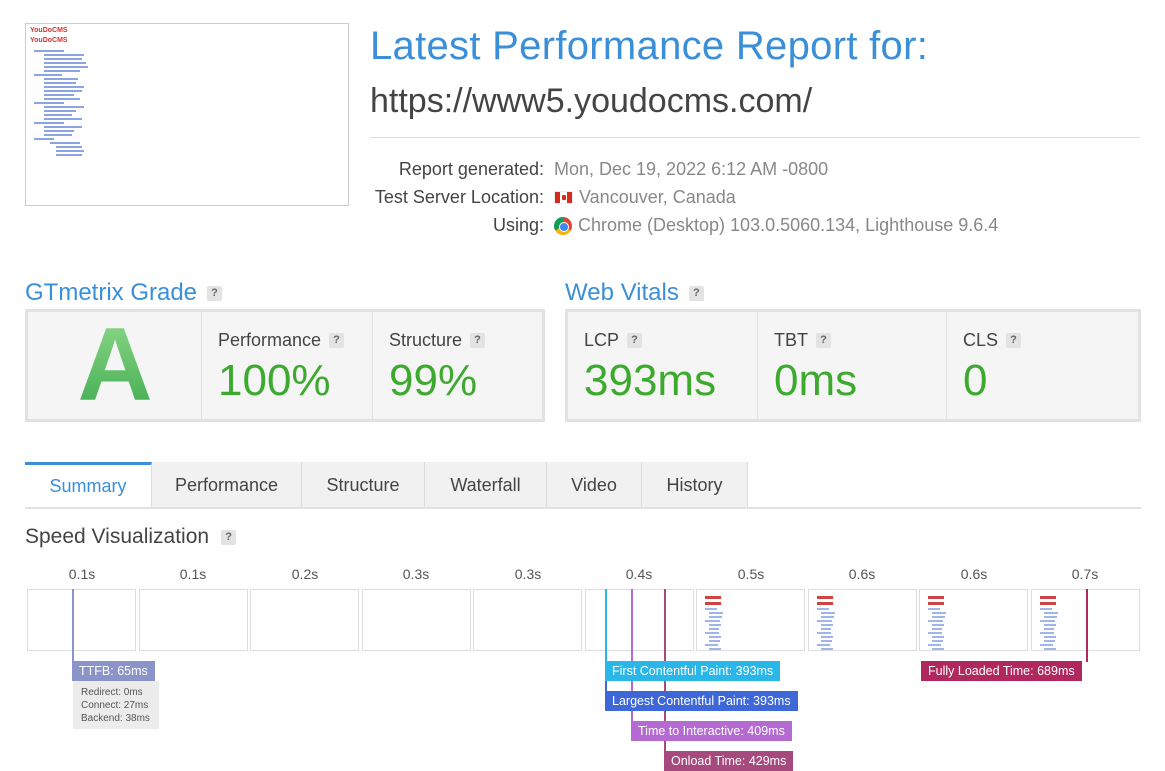 Image resolution: width=1165 pixels, height=771 pixels. I want to click on structure-score: 99%, so click(433, 380).